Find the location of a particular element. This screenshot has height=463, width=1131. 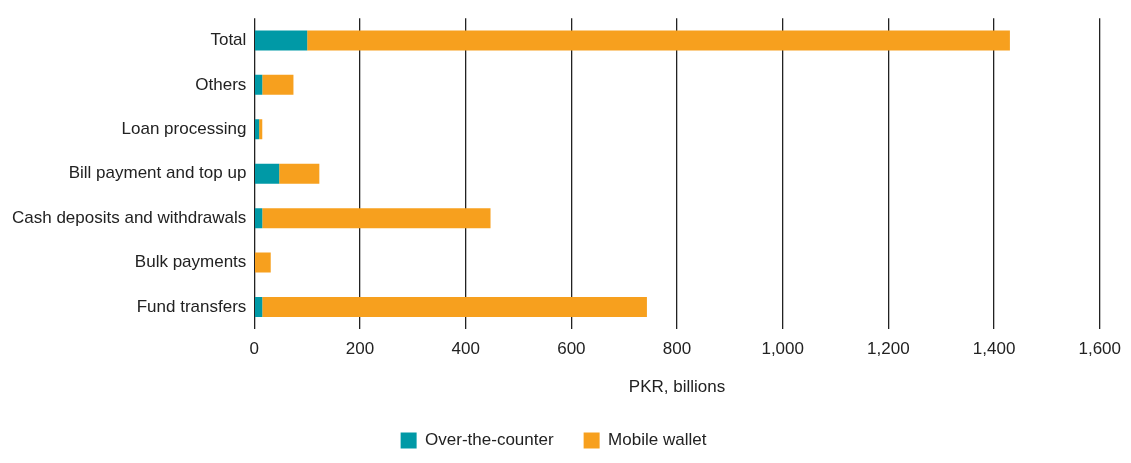

x-tick-label: 1,400 is located at coordinates (994, 349).